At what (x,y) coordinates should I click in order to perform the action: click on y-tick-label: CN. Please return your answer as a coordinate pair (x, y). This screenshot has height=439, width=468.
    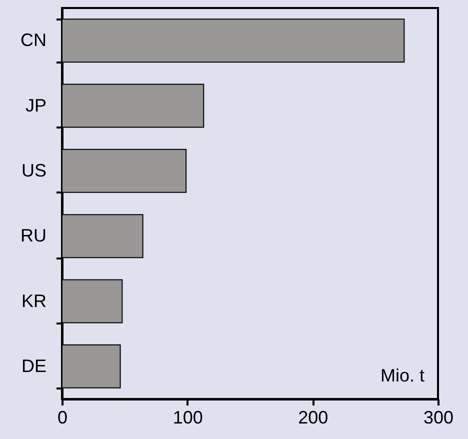
    Looking at the image, I should click on (33, 40).